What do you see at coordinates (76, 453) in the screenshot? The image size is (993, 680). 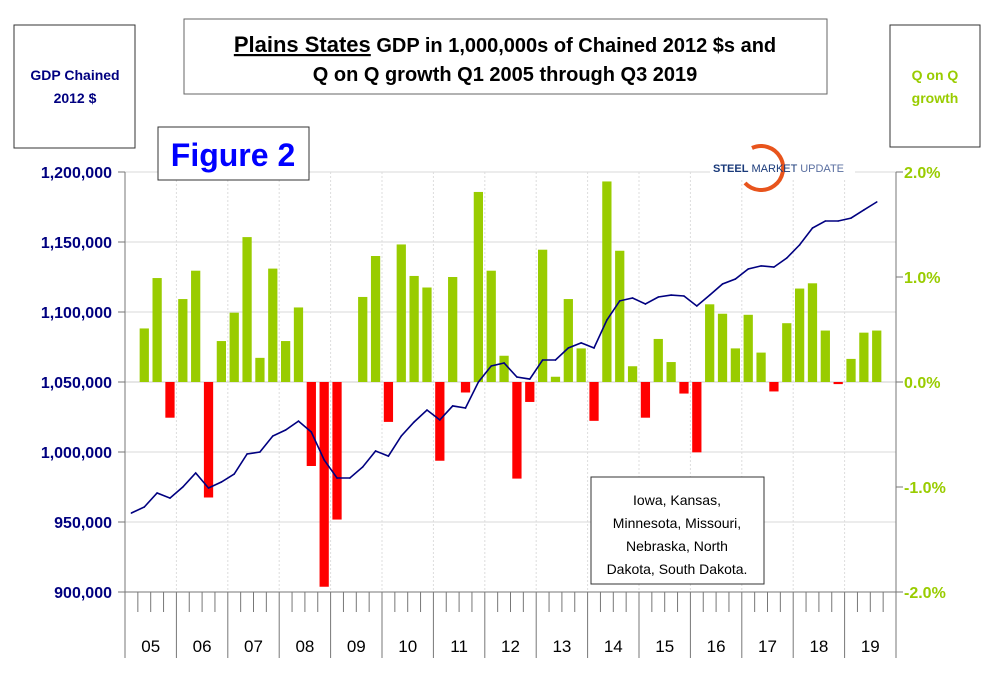 I see `left-tick-label: 1,000,000` at bounding box center [76, 453].